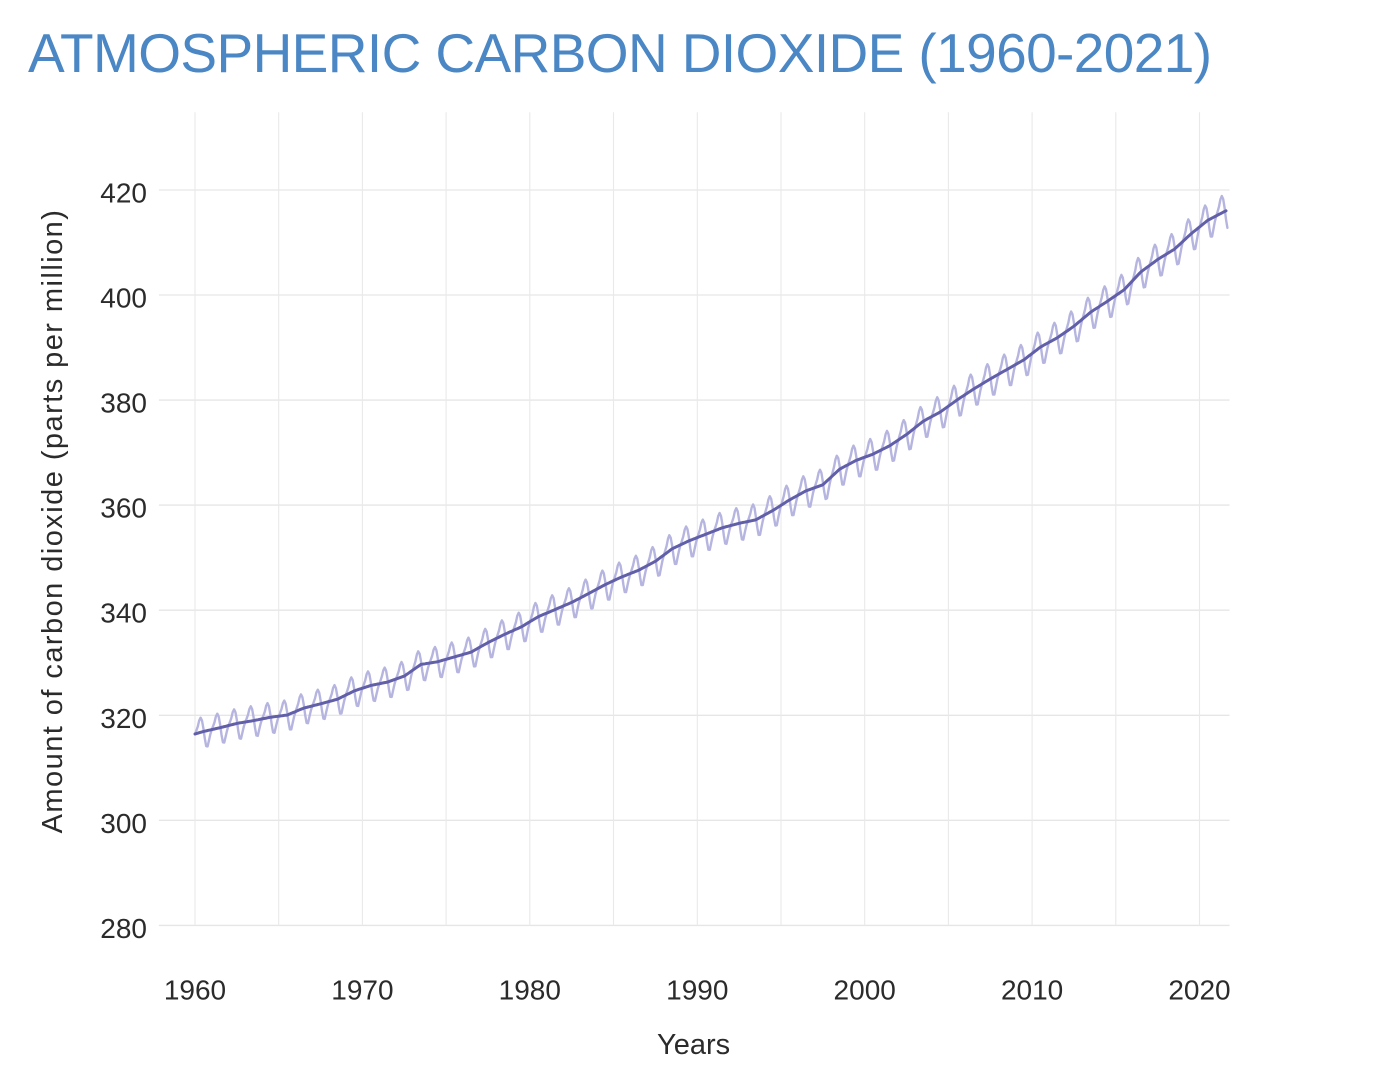 The width and height of the screenshot is (1374, 1082). What do you see at coordinates (123, 823) in the screenshot?
I see `svg-text: 300` at bounding box center [123, 823].